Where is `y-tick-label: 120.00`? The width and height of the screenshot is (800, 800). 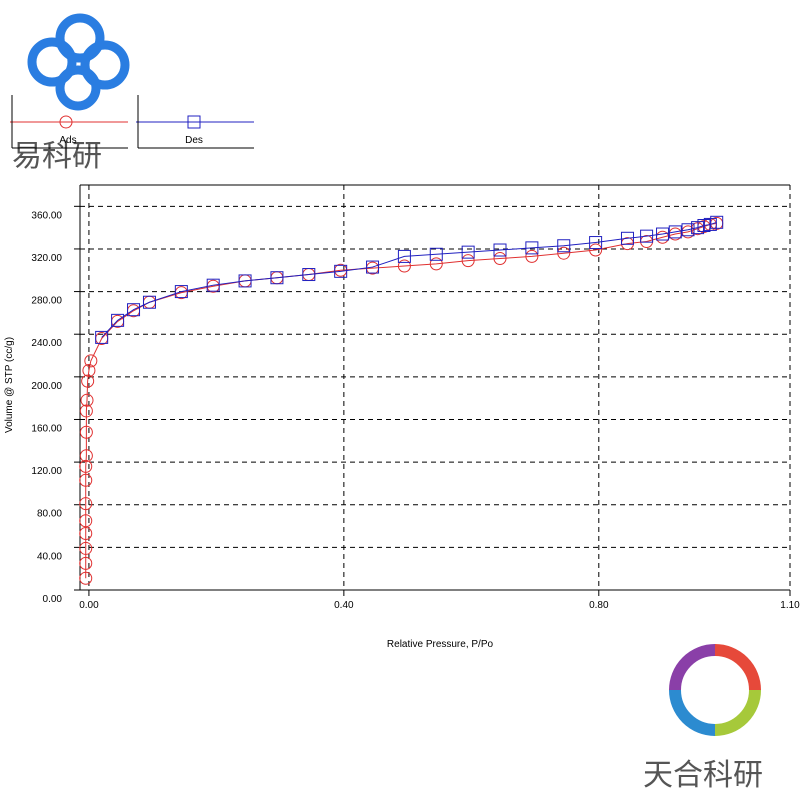
y-tick-label: 120.00 is located at coordinates (46, 471).